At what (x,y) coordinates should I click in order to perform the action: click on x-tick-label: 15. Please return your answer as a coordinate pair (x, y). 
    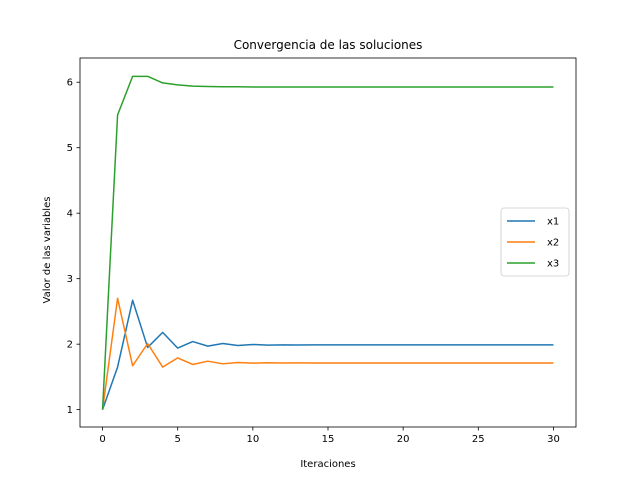
    Looking at the image, I should click on (328, 439).